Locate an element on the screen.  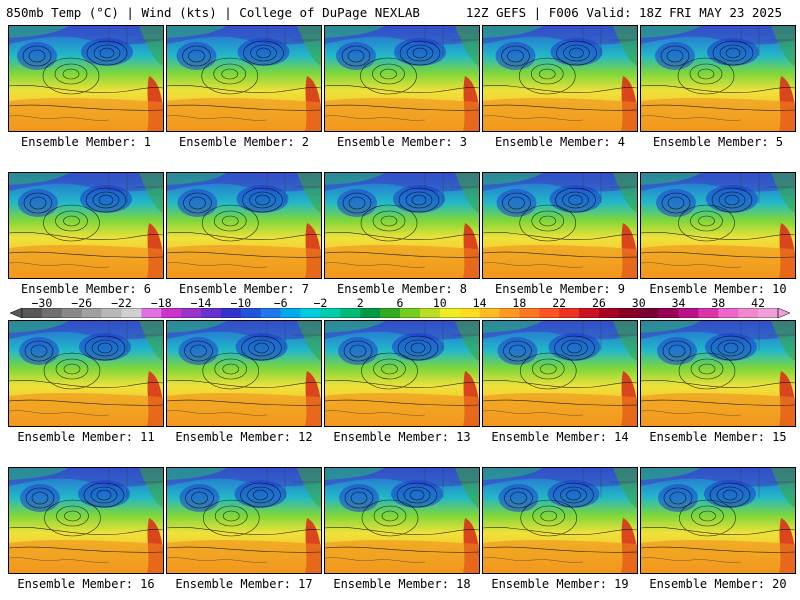
colorbar-tick-label: 38 is located at coordinates (718, 303).